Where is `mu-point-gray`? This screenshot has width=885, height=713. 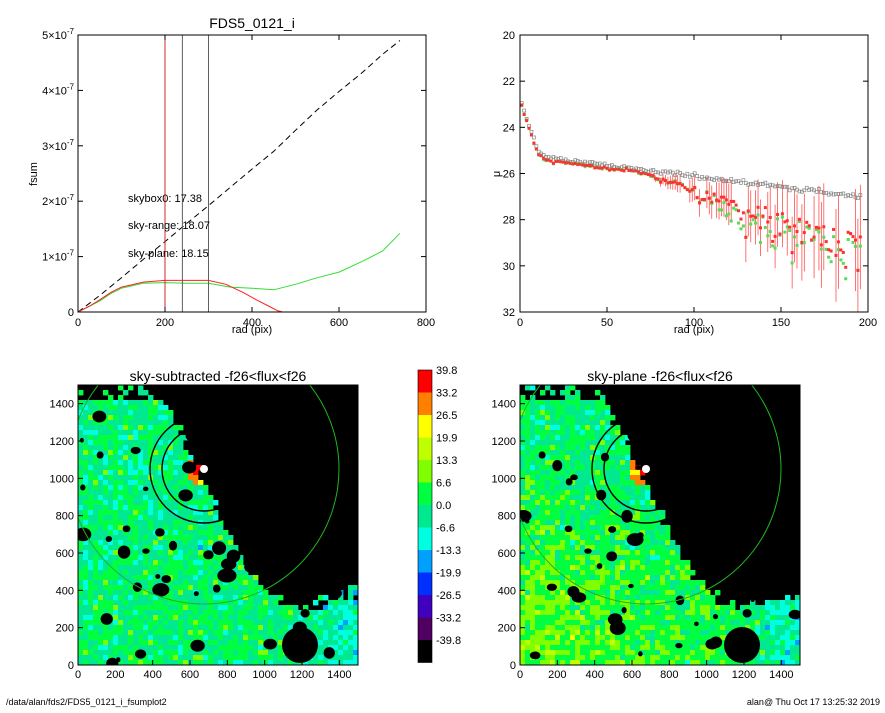 mu-point-gray is located at coordinates (655, 172).